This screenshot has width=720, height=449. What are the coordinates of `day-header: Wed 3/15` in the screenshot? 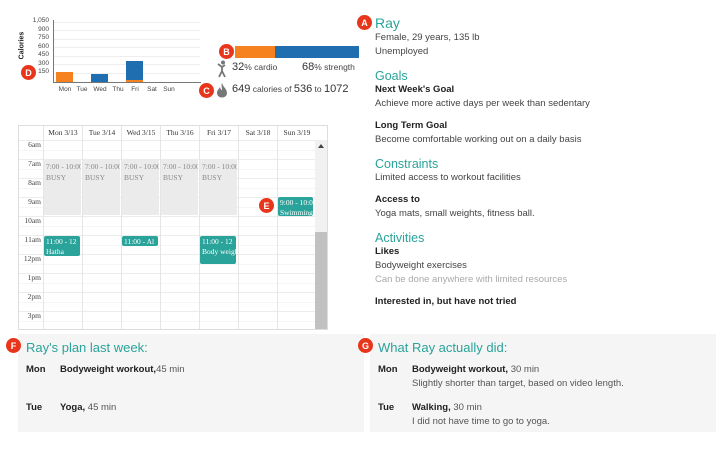 It's located at (140, 133).